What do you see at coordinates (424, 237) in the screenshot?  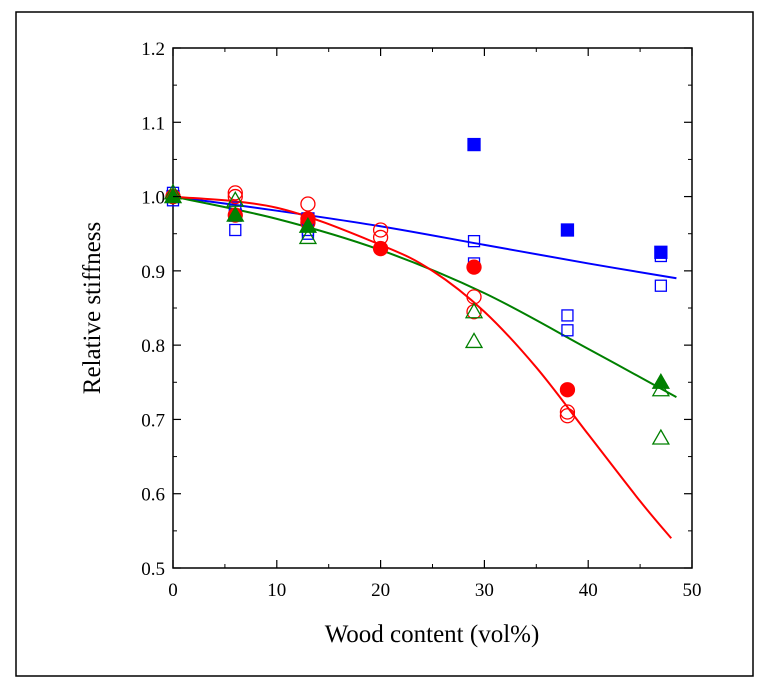 I see `fit-curve` at bounding box center [424, 237].